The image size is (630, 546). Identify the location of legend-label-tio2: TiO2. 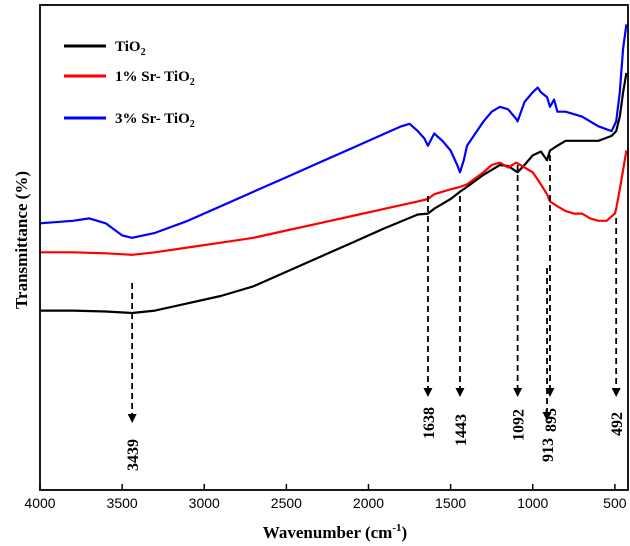
(130, 48).